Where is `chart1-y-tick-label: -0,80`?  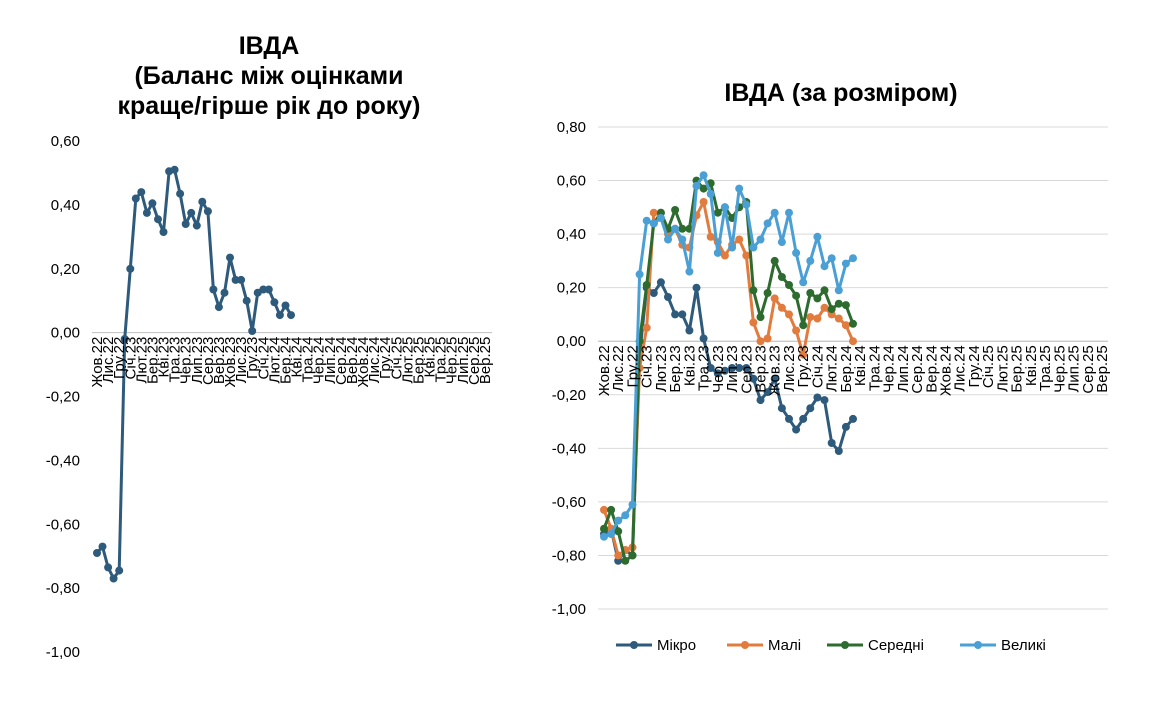
chart1-y-tick-label: -0,80 is located at coordinates (63, 588).